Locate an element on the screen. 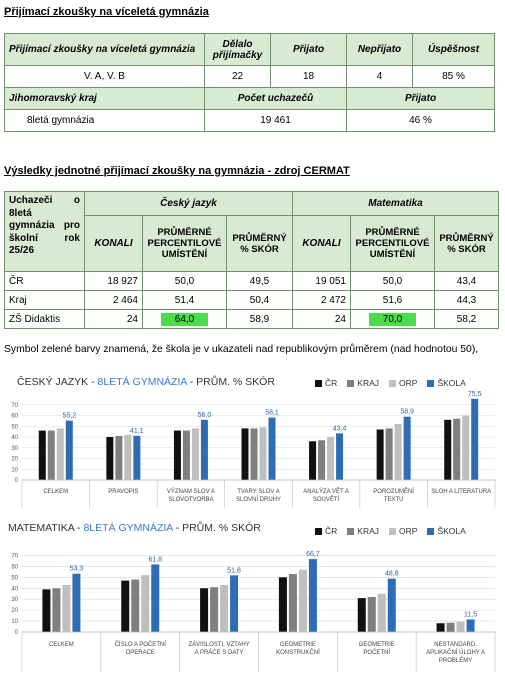  value-label: 48,8 is located at coordinates (392, 574).